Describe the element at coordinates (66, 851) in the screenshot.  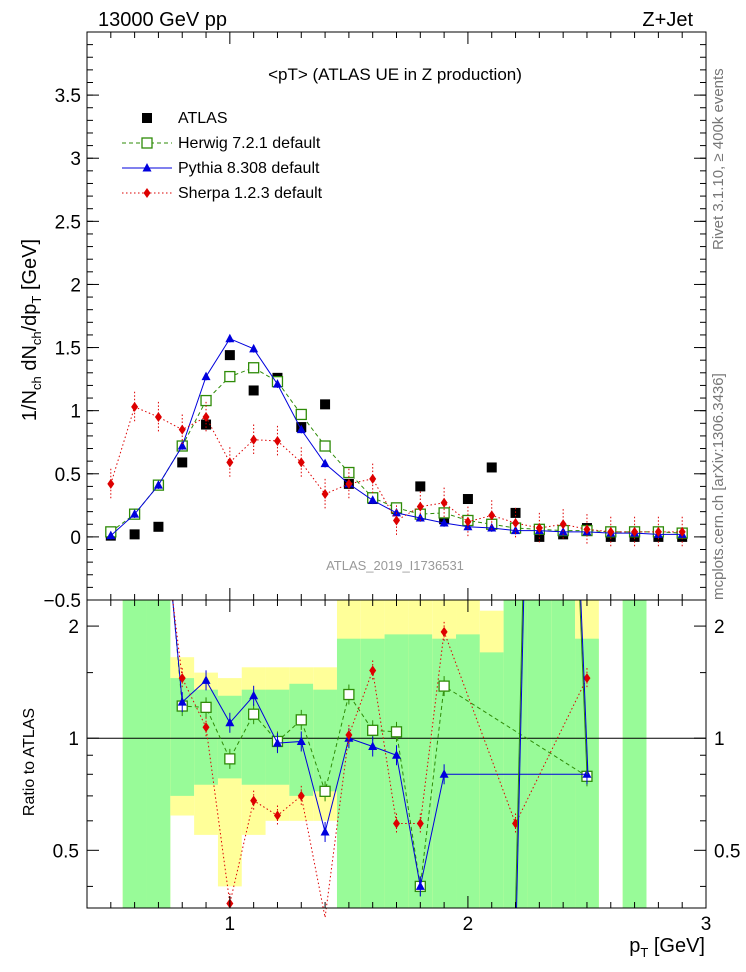
I see `ratio-y-tick-label: 0.5` at that location.